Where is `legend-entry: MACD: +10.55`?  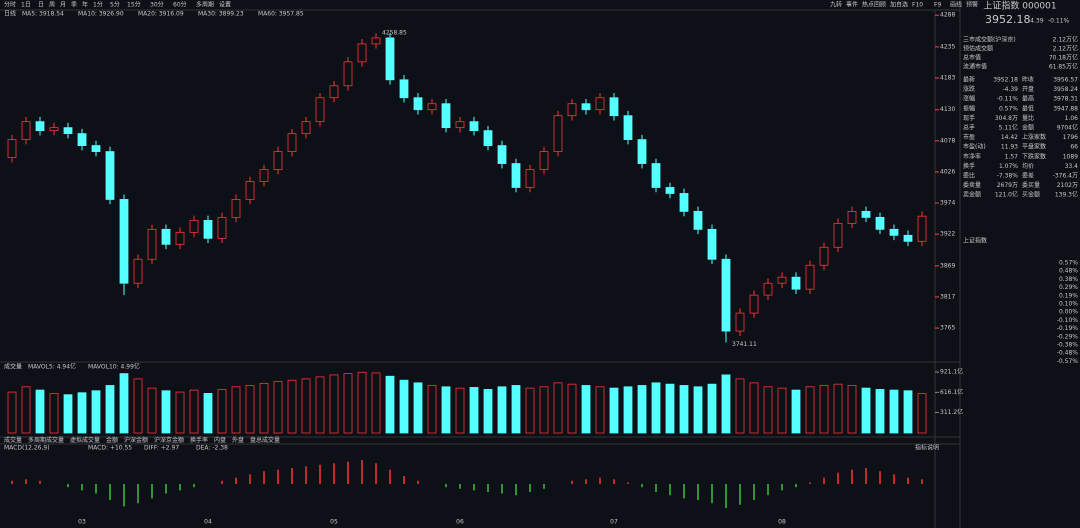
legend-entry: MACD: +10.55 is located at coordinates (110, 448).